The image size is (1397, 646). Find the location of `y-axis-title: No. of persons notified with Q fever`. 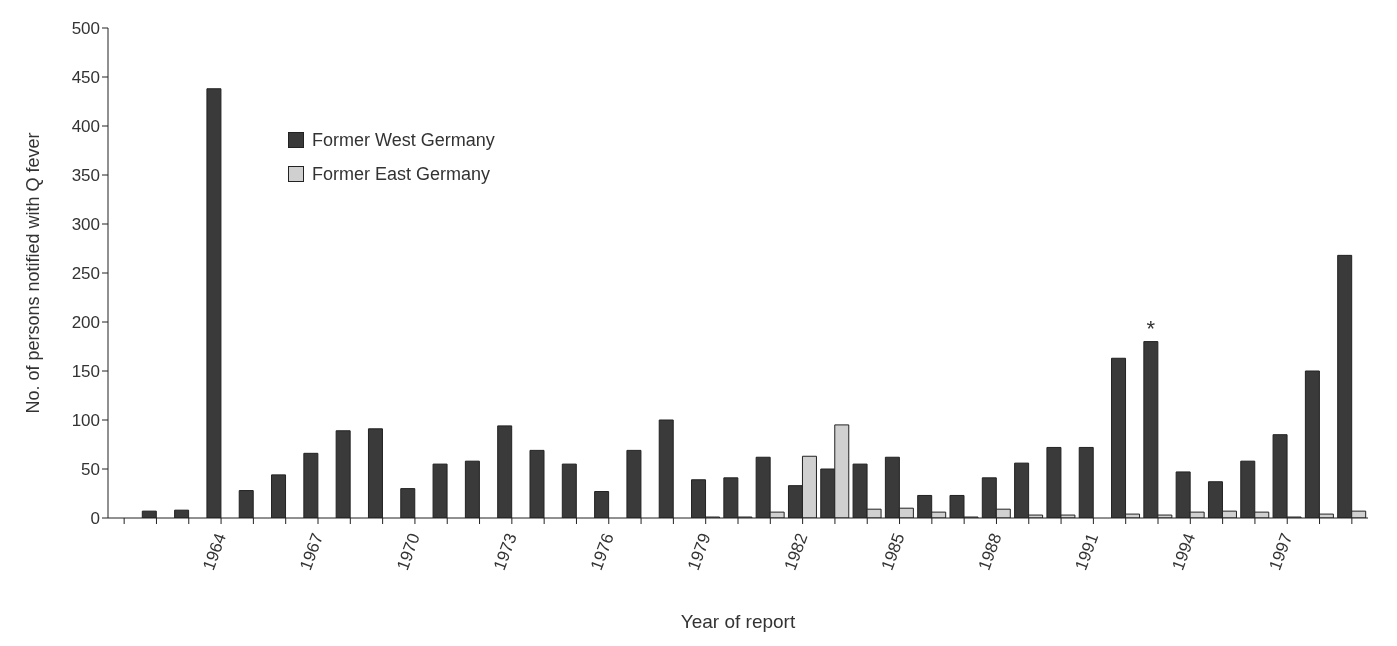

y-axis-title: No. of persons notified with Q fever is located at coordinates (33, 273).